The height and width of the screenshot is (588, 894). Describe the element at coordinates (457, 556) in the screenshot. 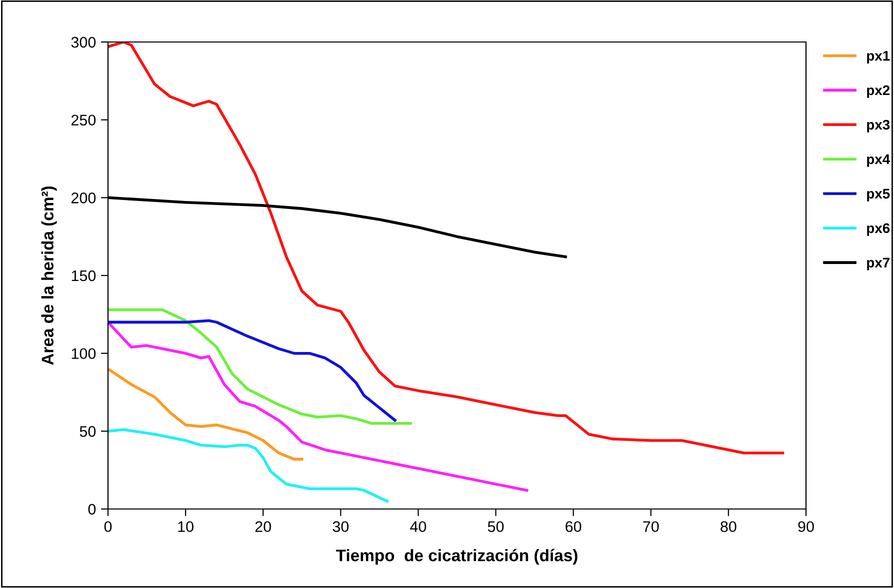

I see `x-axis-title: Tiempo de cicatrización (días)` at that location.